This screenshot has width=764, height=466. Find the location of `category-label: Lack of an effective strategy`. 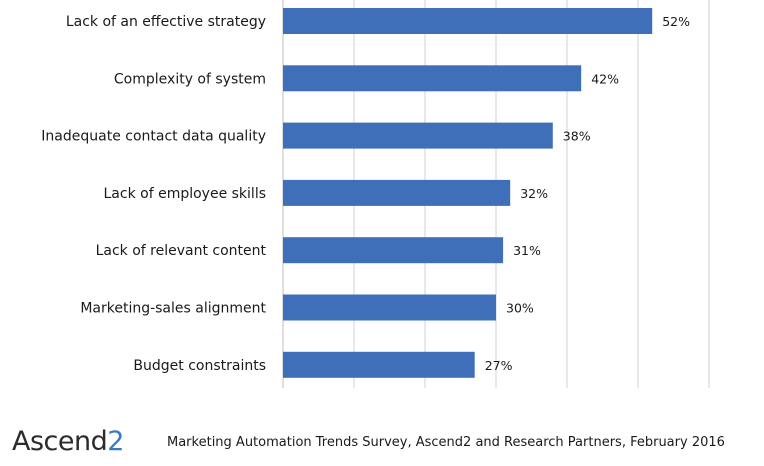

category-label: Lack of an effective strategy is located at coordinates (166, 22).